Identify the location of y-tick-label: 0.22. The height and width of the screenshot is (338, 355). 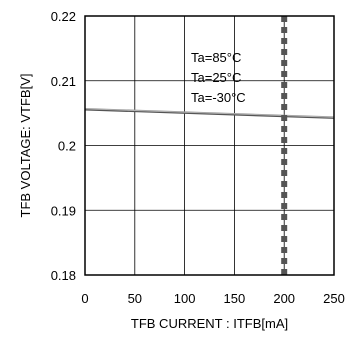
(63, 16).